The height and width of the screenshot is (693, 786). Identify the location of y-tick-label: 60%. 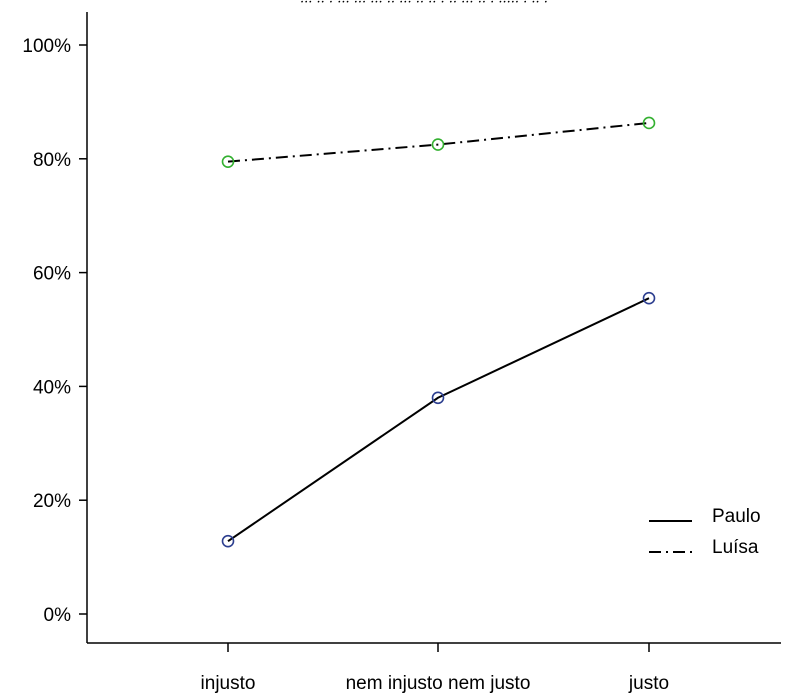
(52, 274).